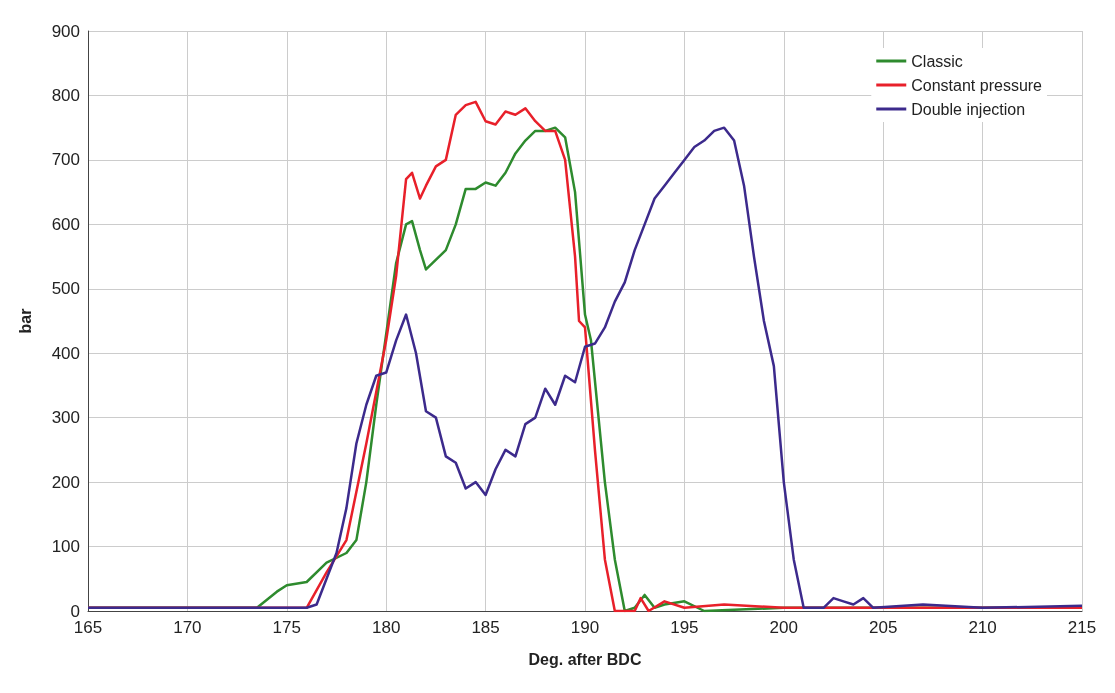 The image size is (1115, 693). I want to click on y-tick-label: 900, so click(65, 31).